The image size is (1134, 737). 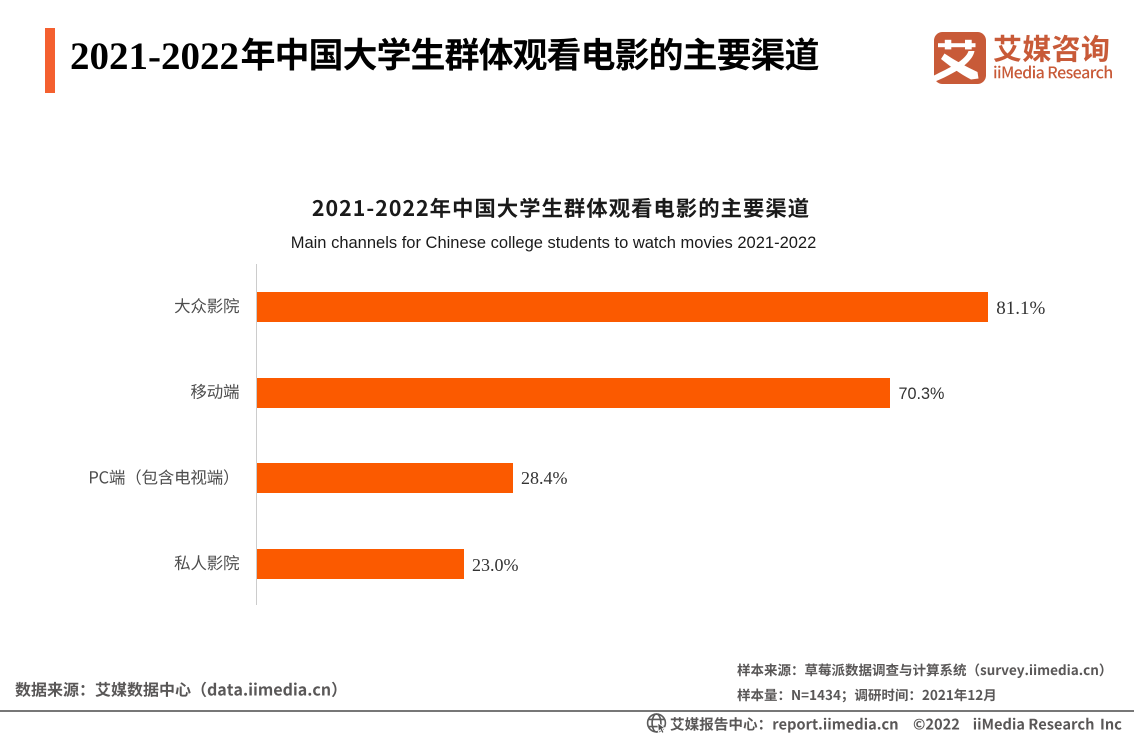 I want to click on svg-text: 28.4%, so click(x=544, y=478).